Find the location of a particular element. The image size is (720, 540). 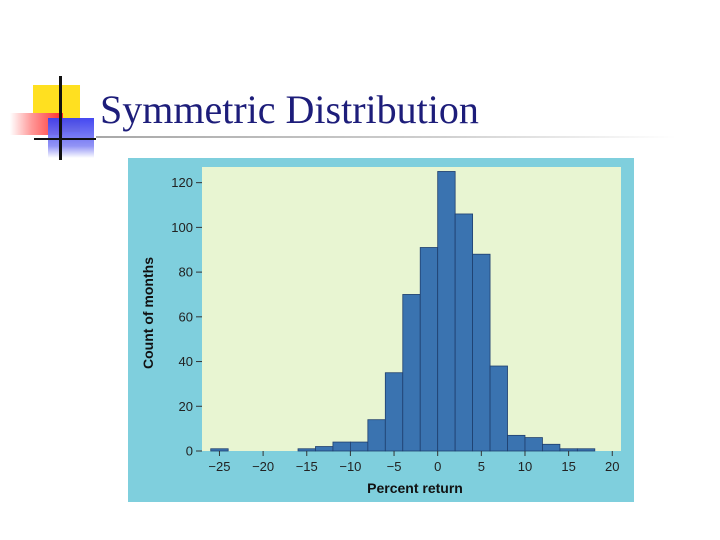

decor-vertical-line is located at coordinates (60, 118).